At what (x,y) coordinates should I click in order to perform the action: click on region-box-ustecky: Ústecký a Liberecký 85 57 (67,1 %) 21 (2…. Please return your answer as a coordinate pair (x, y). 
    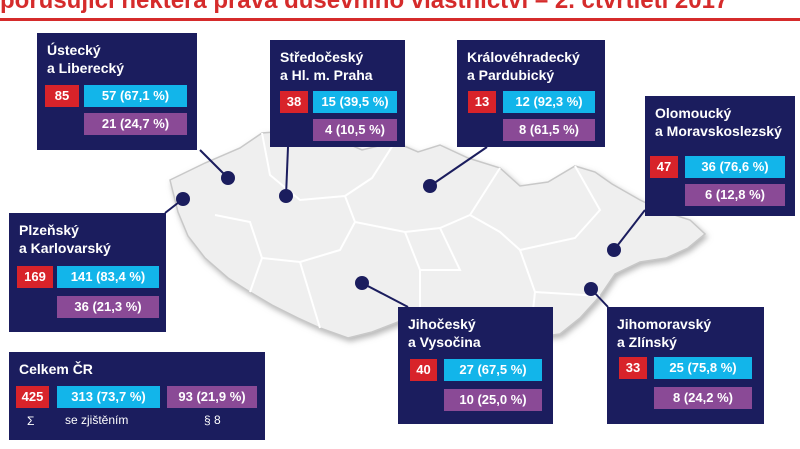
    Looking at the image, I should click on (117, 91).